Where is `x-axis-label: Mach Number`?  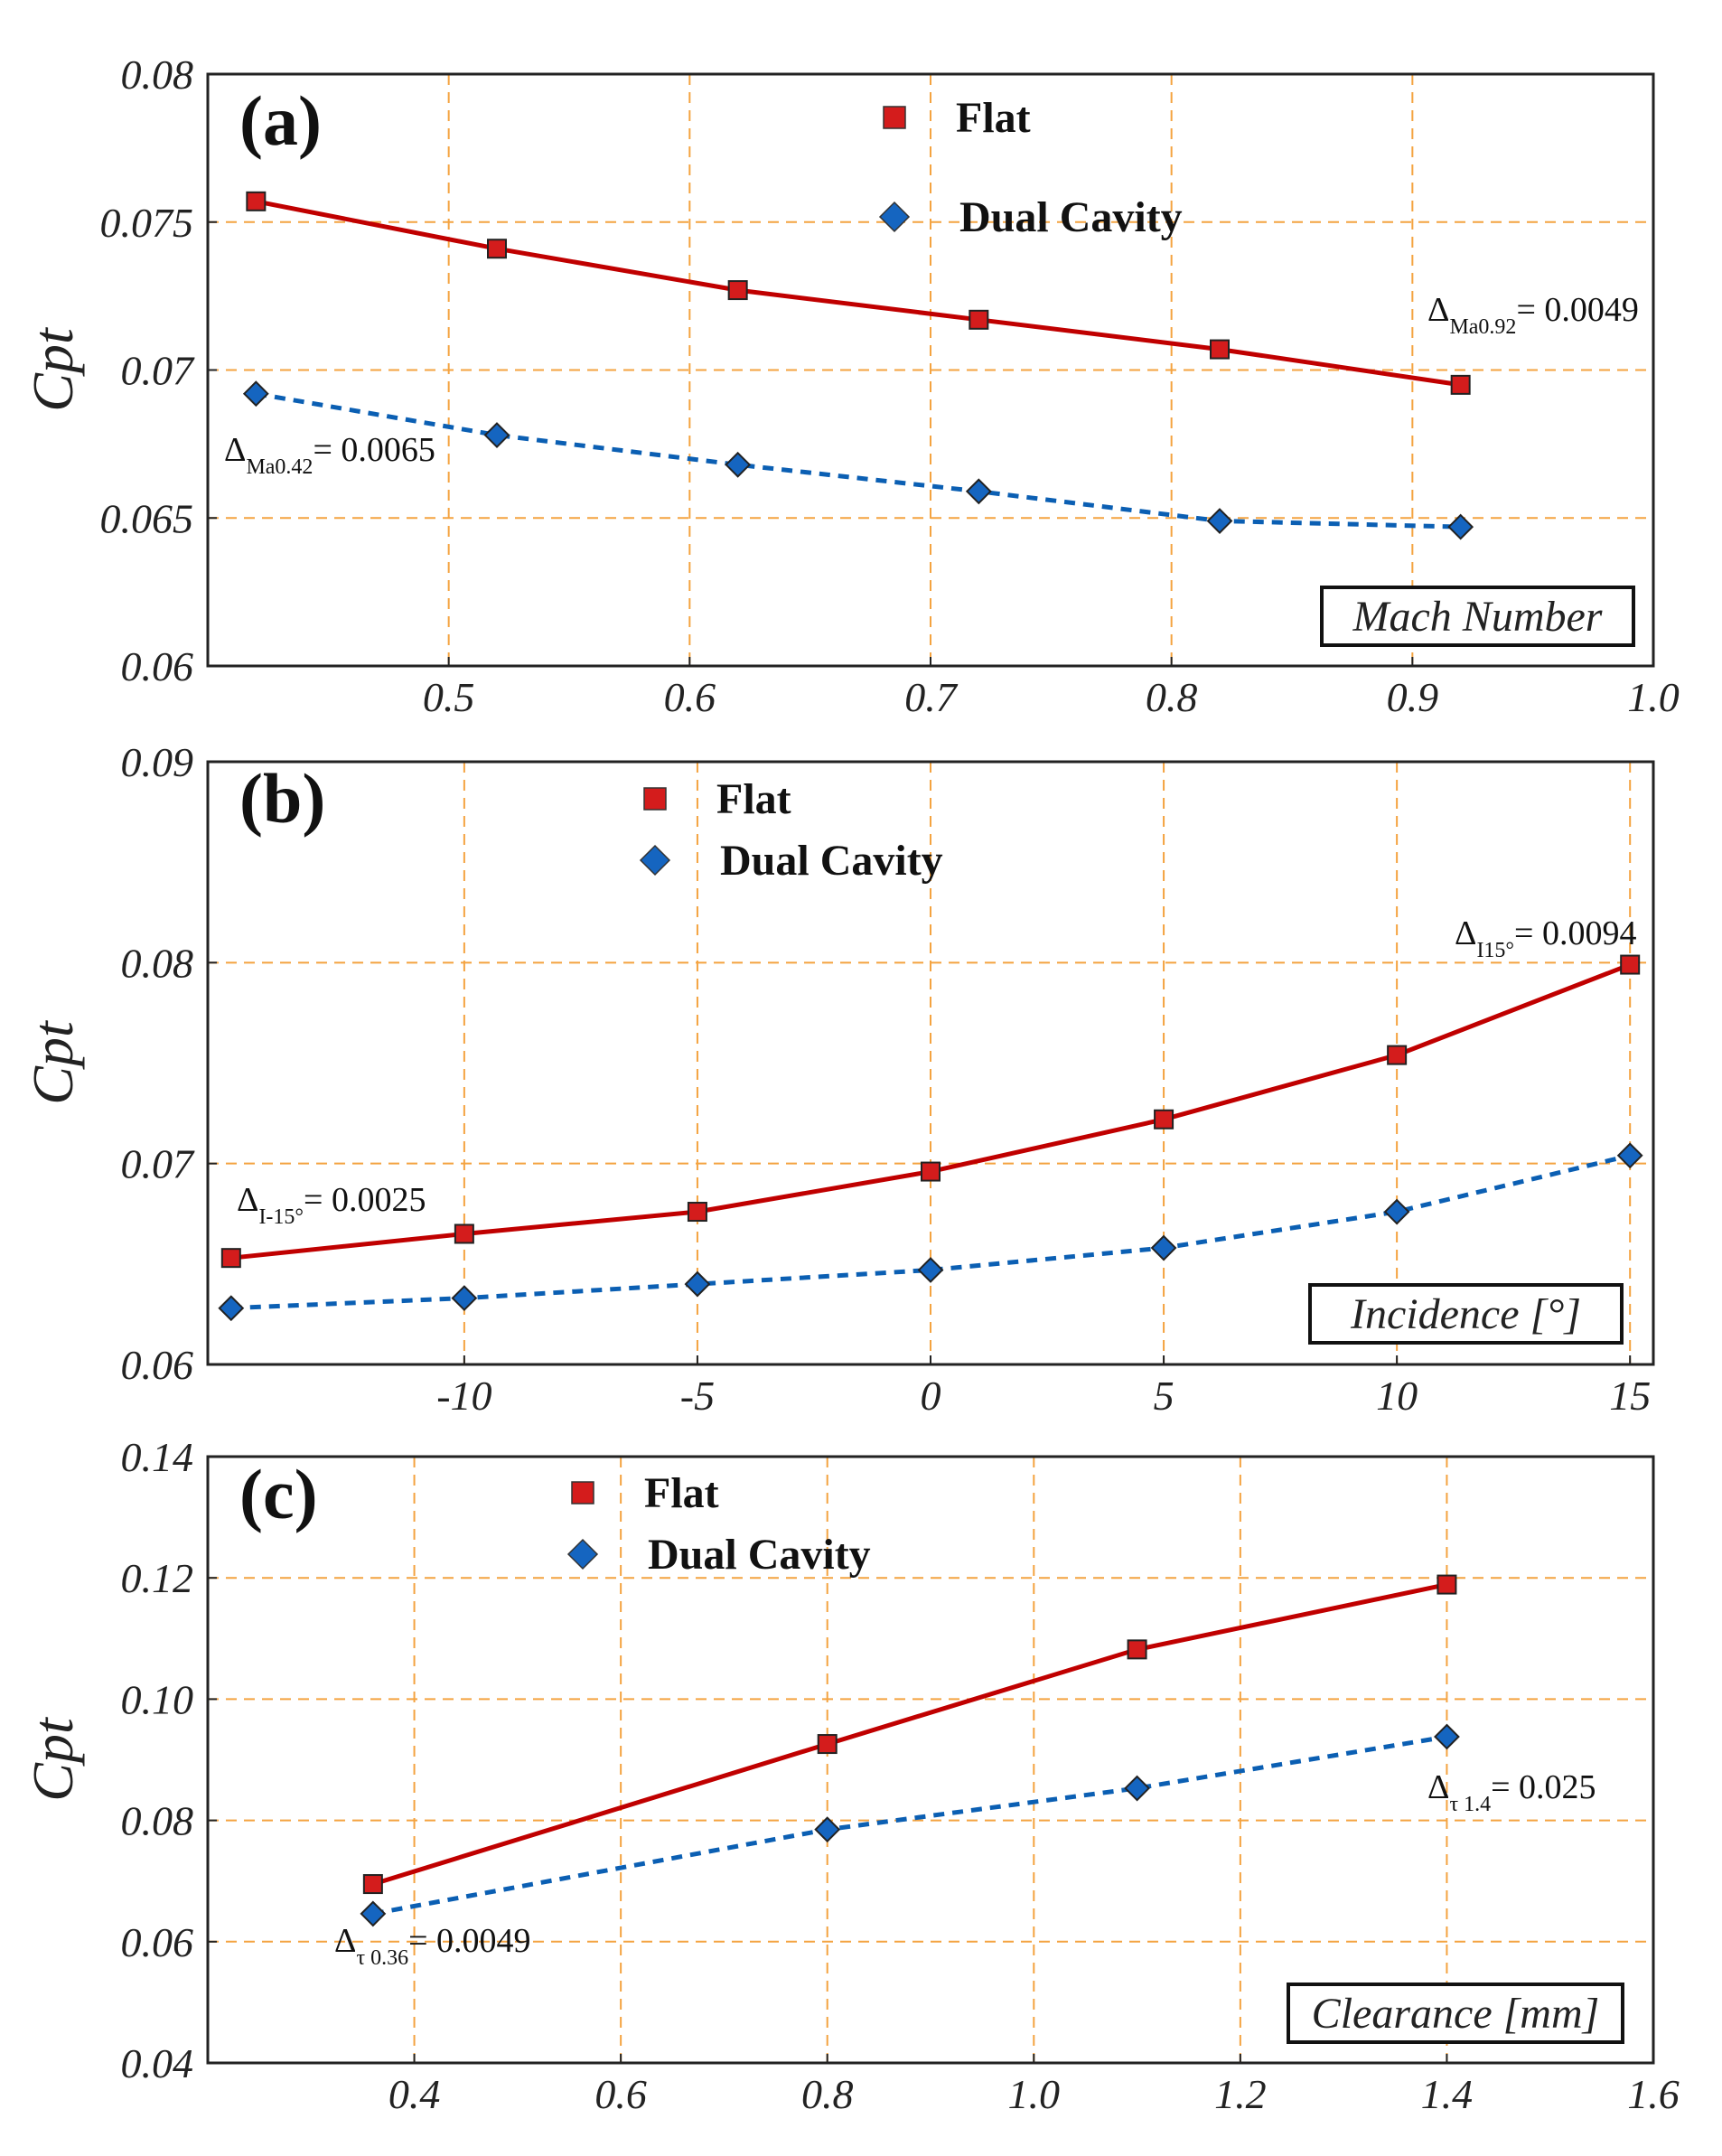 x-axis-label: Mach Number is located at coordinates (1477, 617).